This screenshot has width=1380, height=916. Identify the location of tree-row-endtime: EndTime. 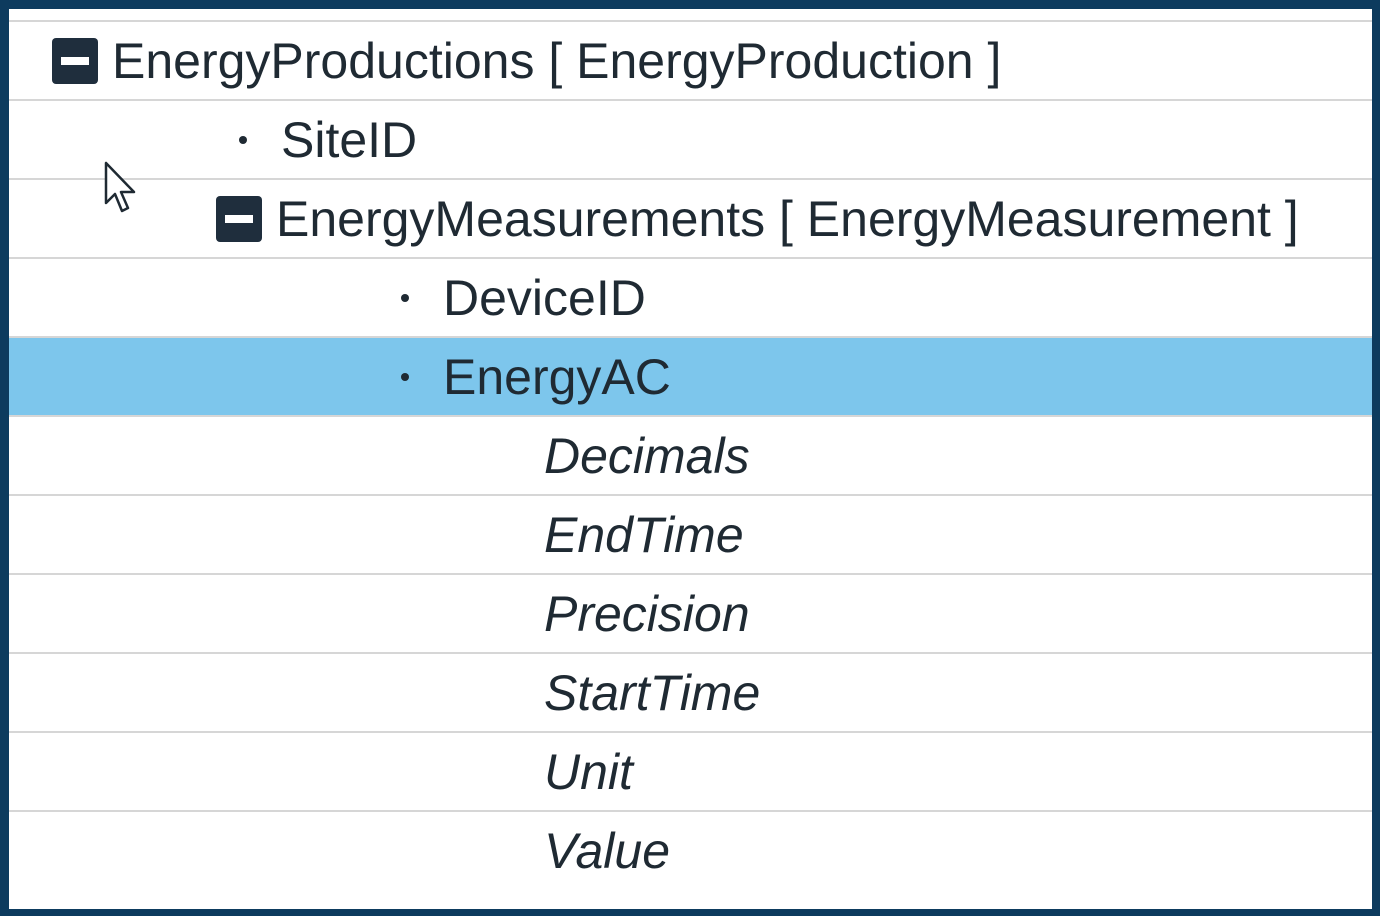
(690, 533).